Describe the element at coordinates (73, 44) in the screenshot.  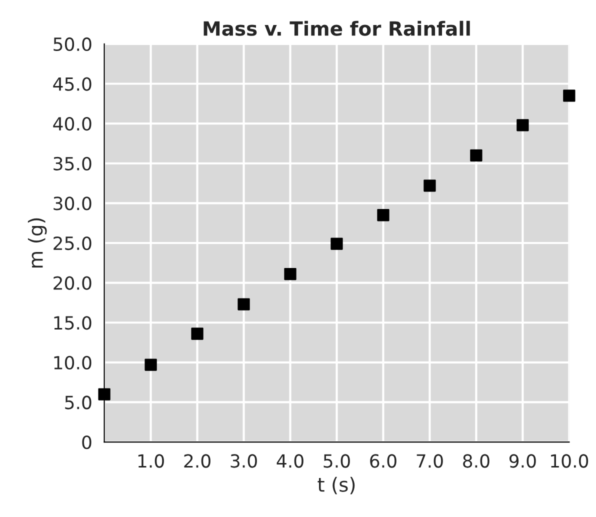
I see `y-tick-label: 50.0` at that location.